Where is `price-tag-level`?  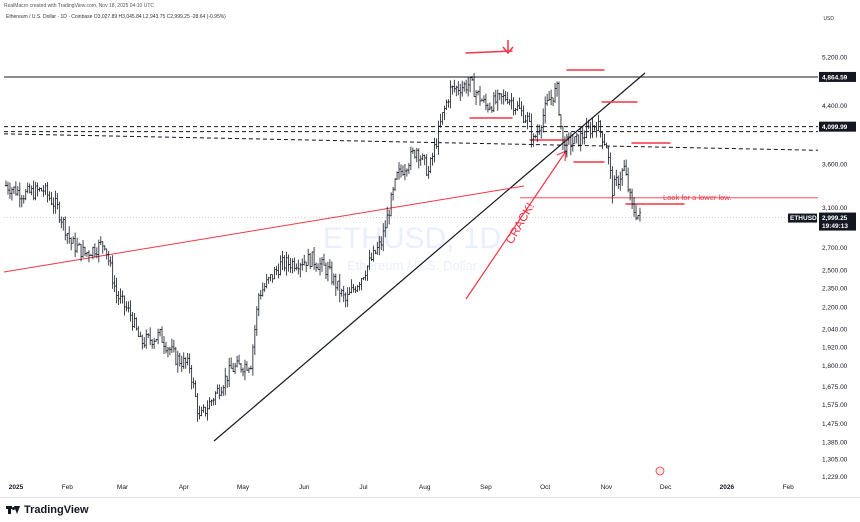
price-tag-level is located at coordinates (837, 126).